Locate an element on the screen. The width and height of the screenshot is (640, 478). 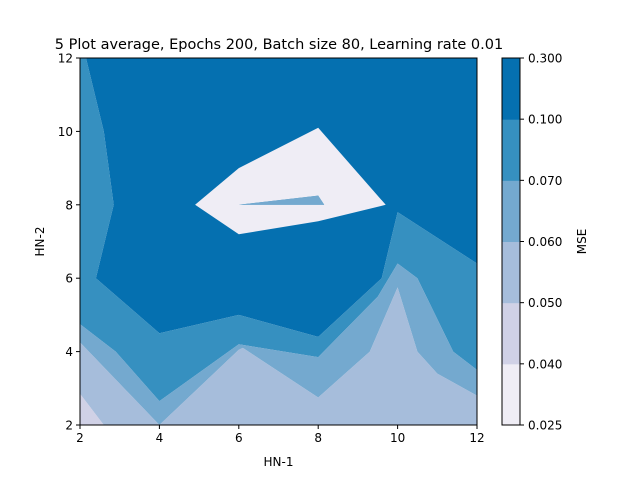
x-tick-label: 4 is located at coordinates (160, 438).